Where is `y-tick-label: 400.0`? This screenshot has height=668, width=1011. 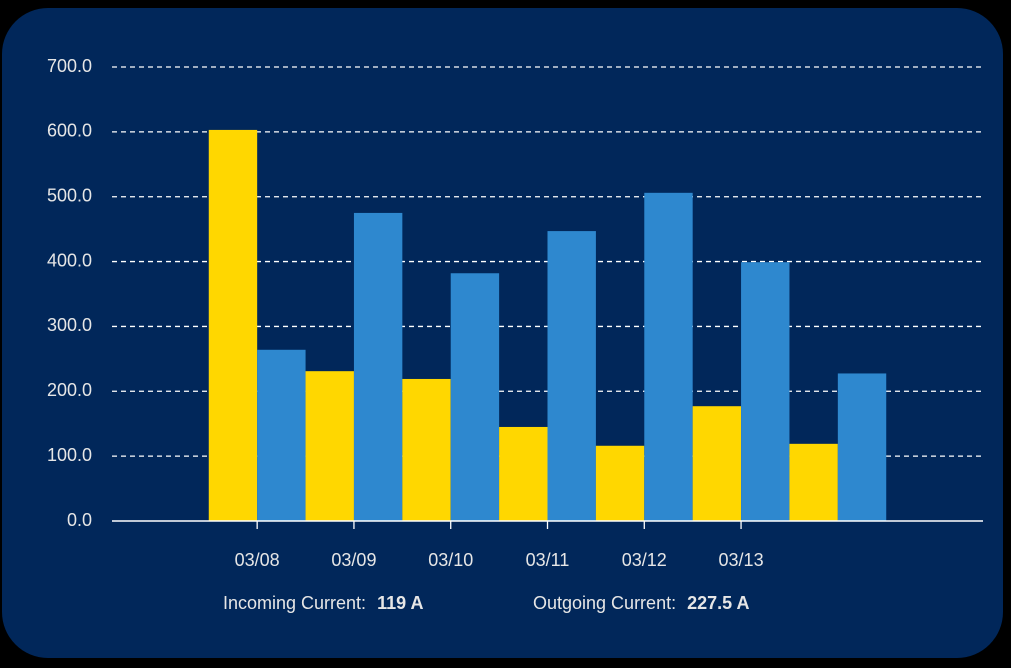
y-tick-label: 400.0 is located at coordinates (69, 260).